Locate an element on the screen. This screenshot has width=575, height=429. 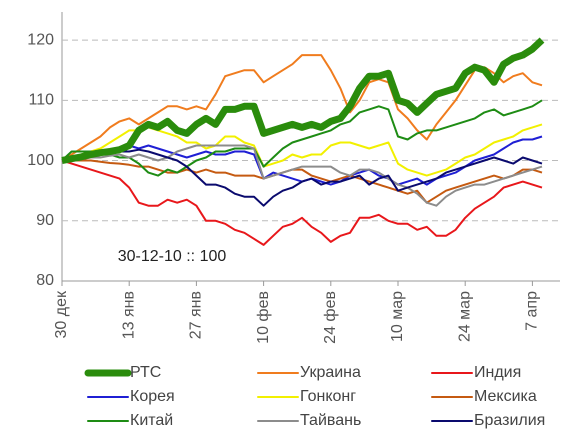
y-tick-label: 100 is located at coordinates (40, 160).